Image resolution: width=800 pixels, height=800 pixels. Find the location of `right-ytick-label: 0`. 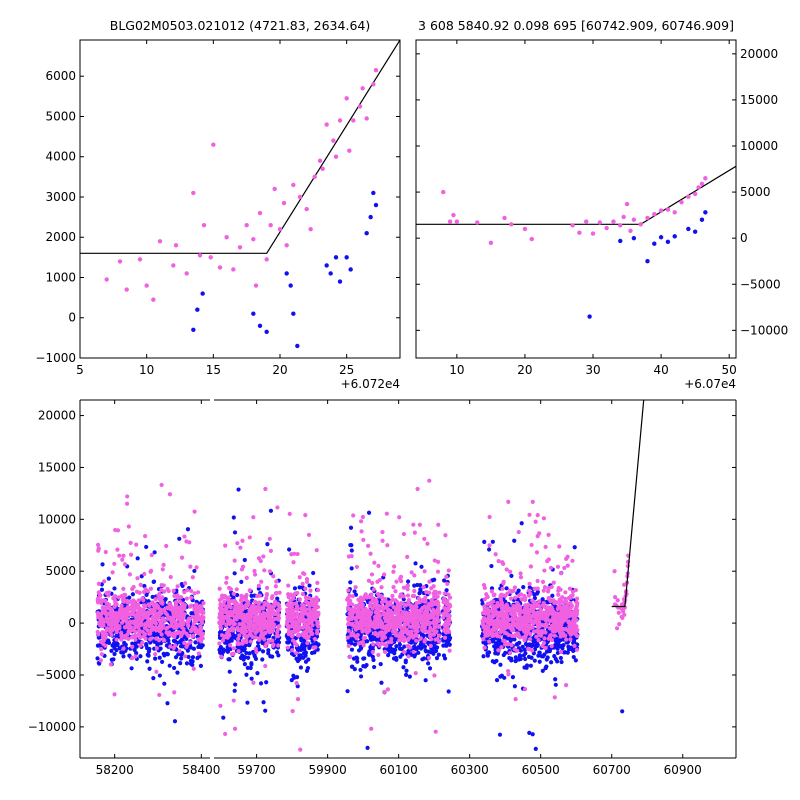

right-ytick-label: 0 is located at coordinates (744, 238).